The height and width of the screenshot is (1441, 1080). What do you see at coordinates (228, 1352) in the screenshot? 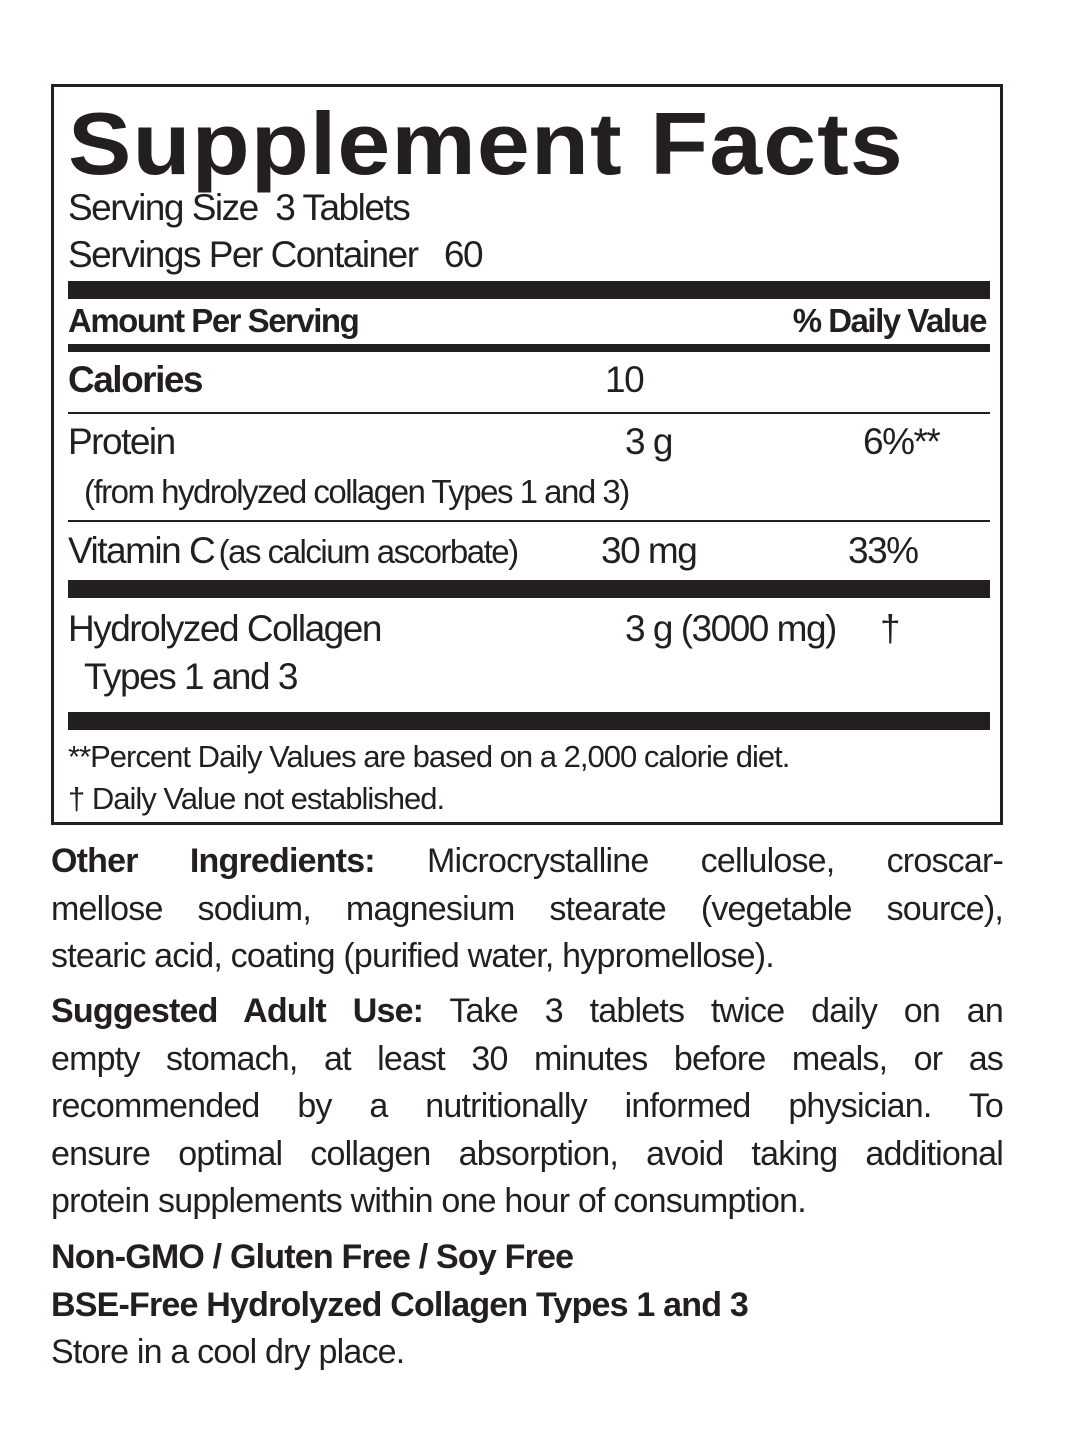
I see `storage-instructions: Store in a cool dry place.` at bounding box center [228, 1352].